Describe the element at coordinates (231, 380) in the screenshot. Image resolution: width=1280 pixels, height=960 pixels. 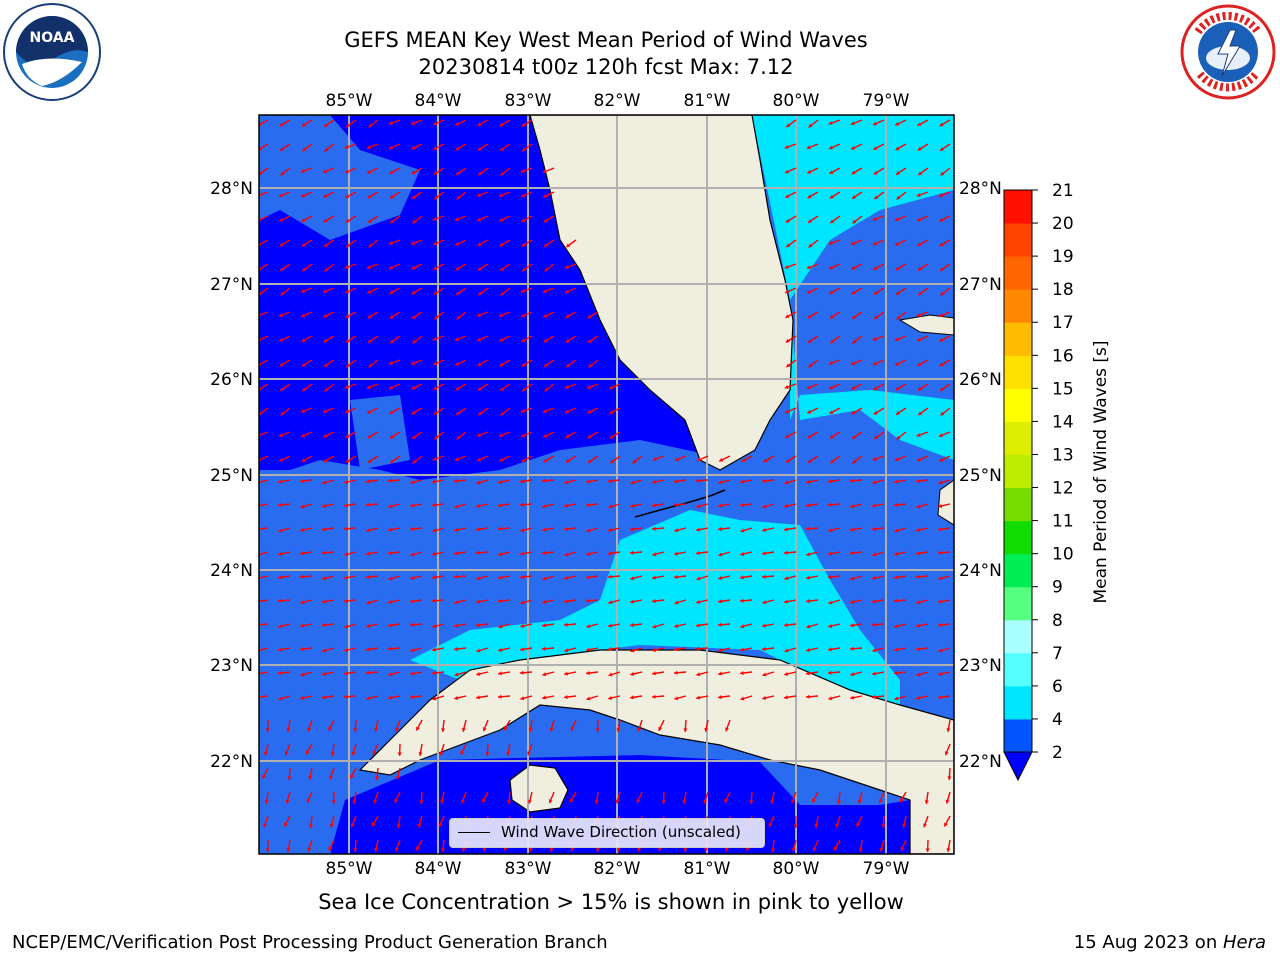
I see `lat-label: 26°N` at that location.